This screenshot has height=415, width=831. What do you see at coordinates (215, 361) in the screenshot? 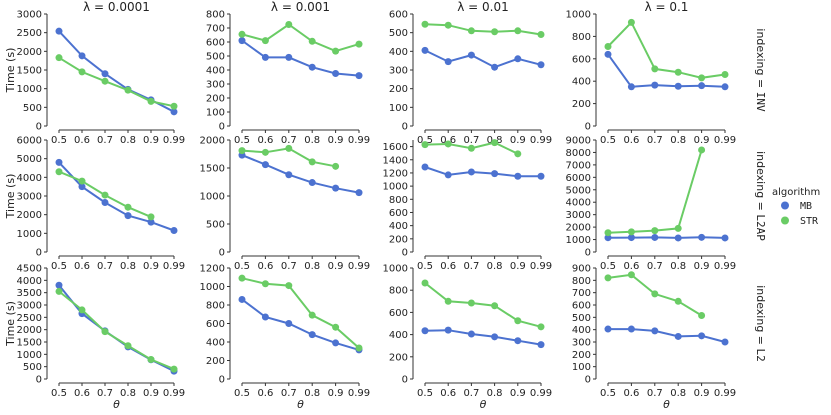
I see `y-tick-label-r2-c1: 200` at bounding box center [215, 361].